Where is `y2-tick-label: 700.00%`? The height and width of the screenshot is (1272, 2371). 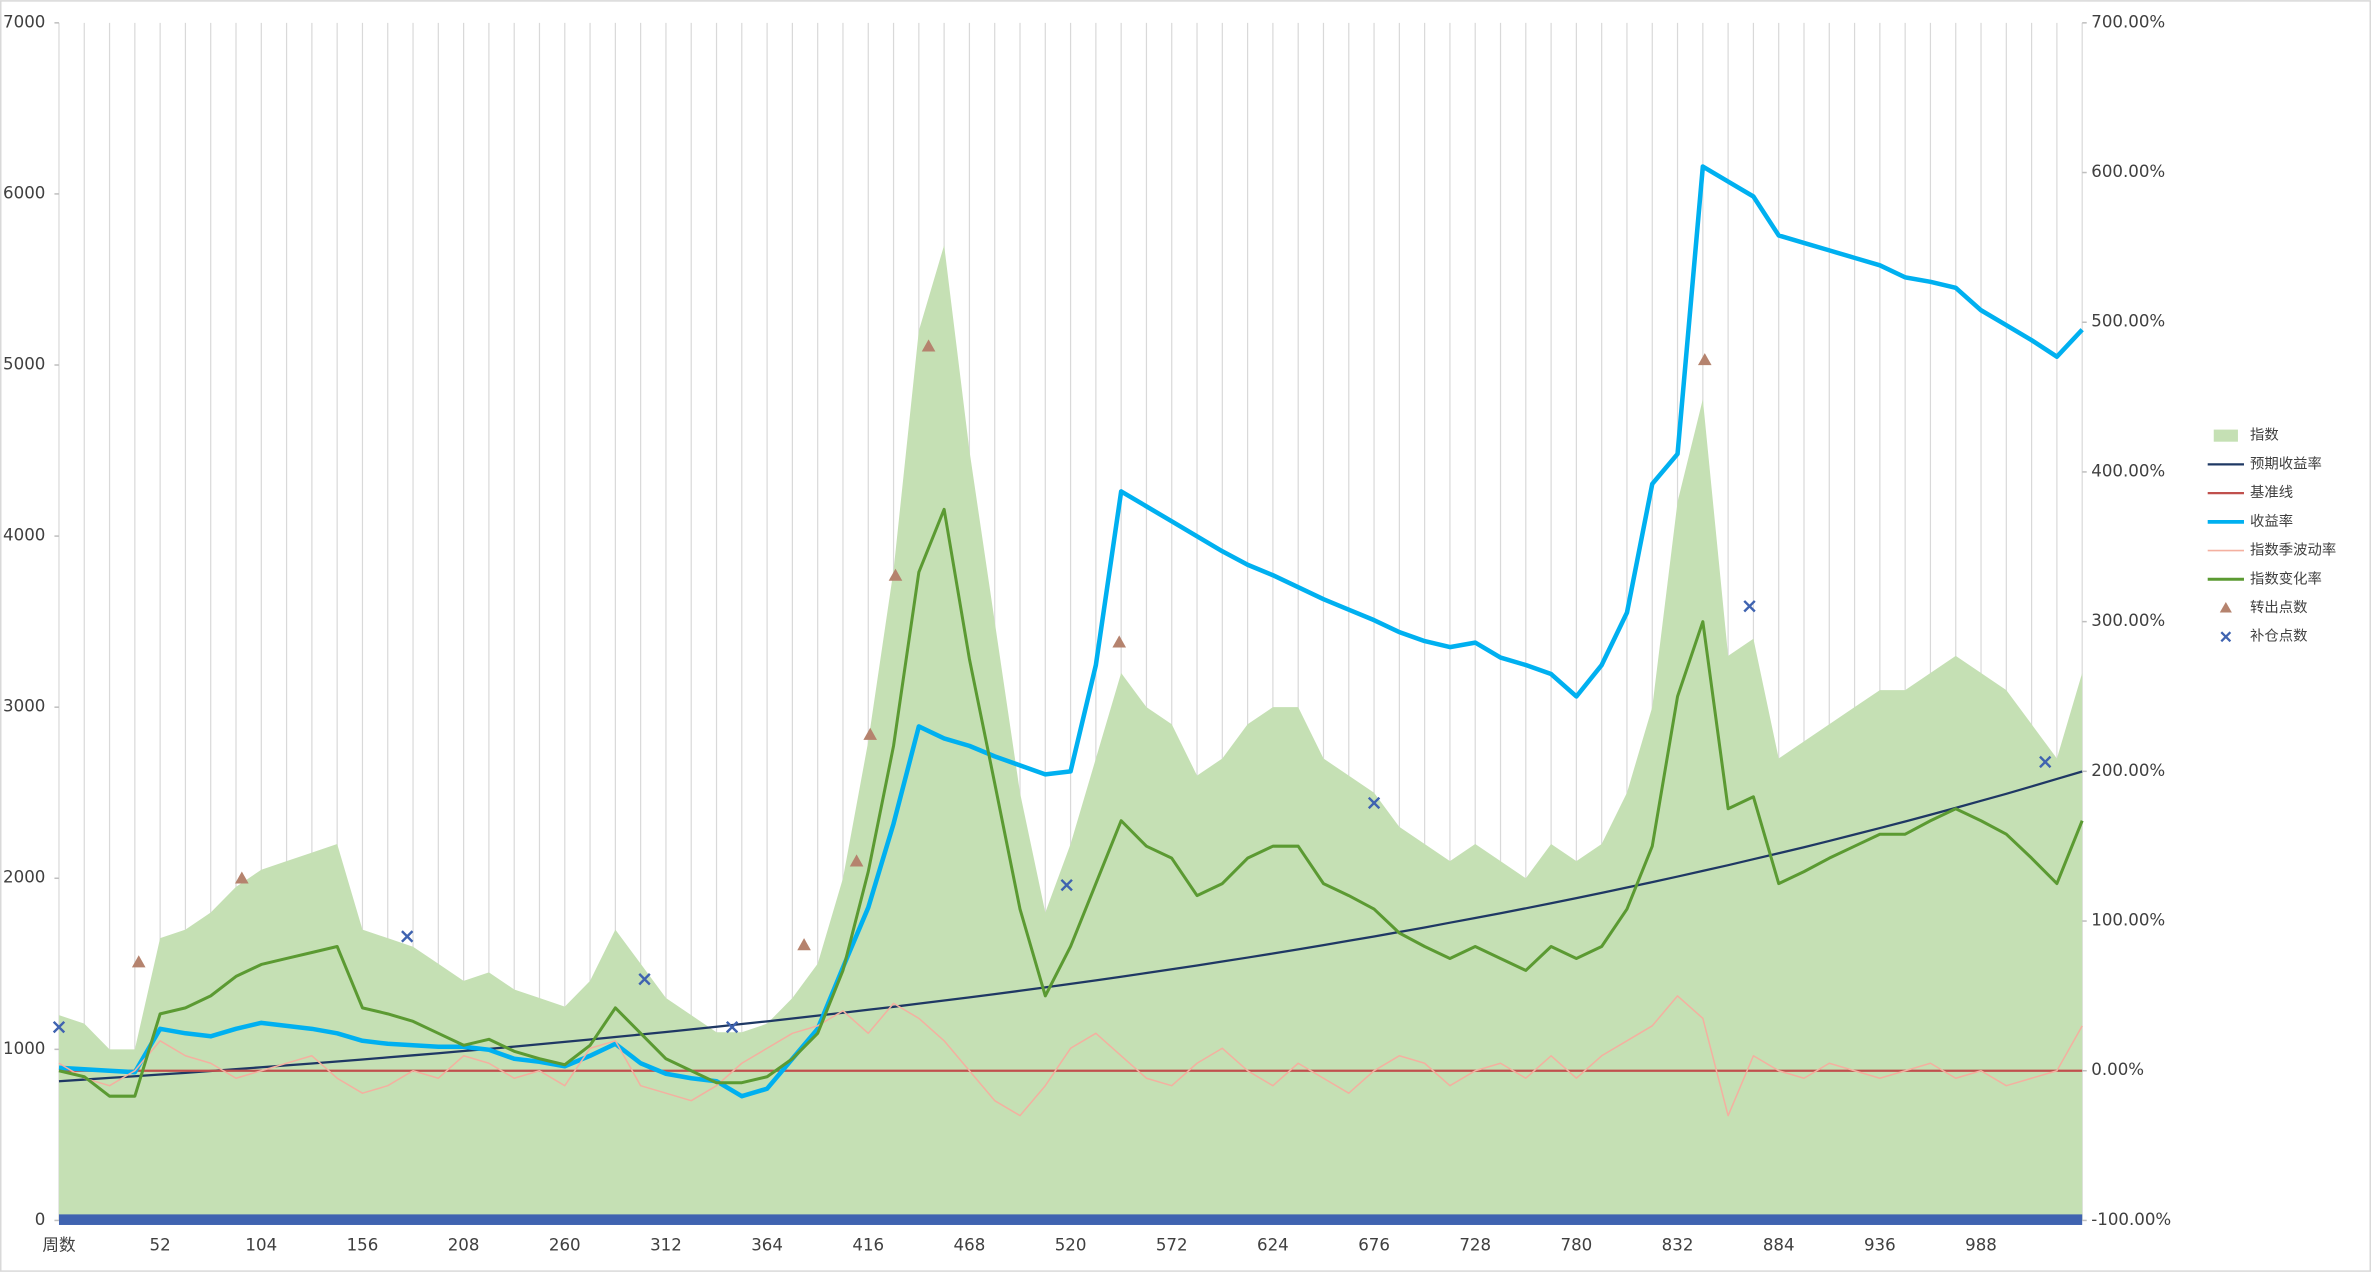 y2-tick-label: 700.00% is located at coordinates (2128, 21).